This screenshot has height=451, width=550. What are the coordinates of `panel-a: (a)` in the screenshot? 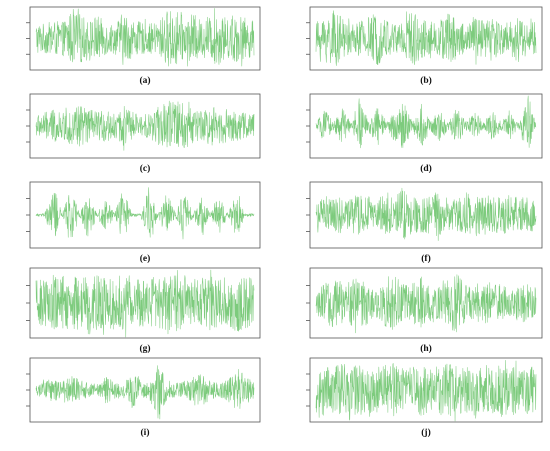 It's located at (143, 46).